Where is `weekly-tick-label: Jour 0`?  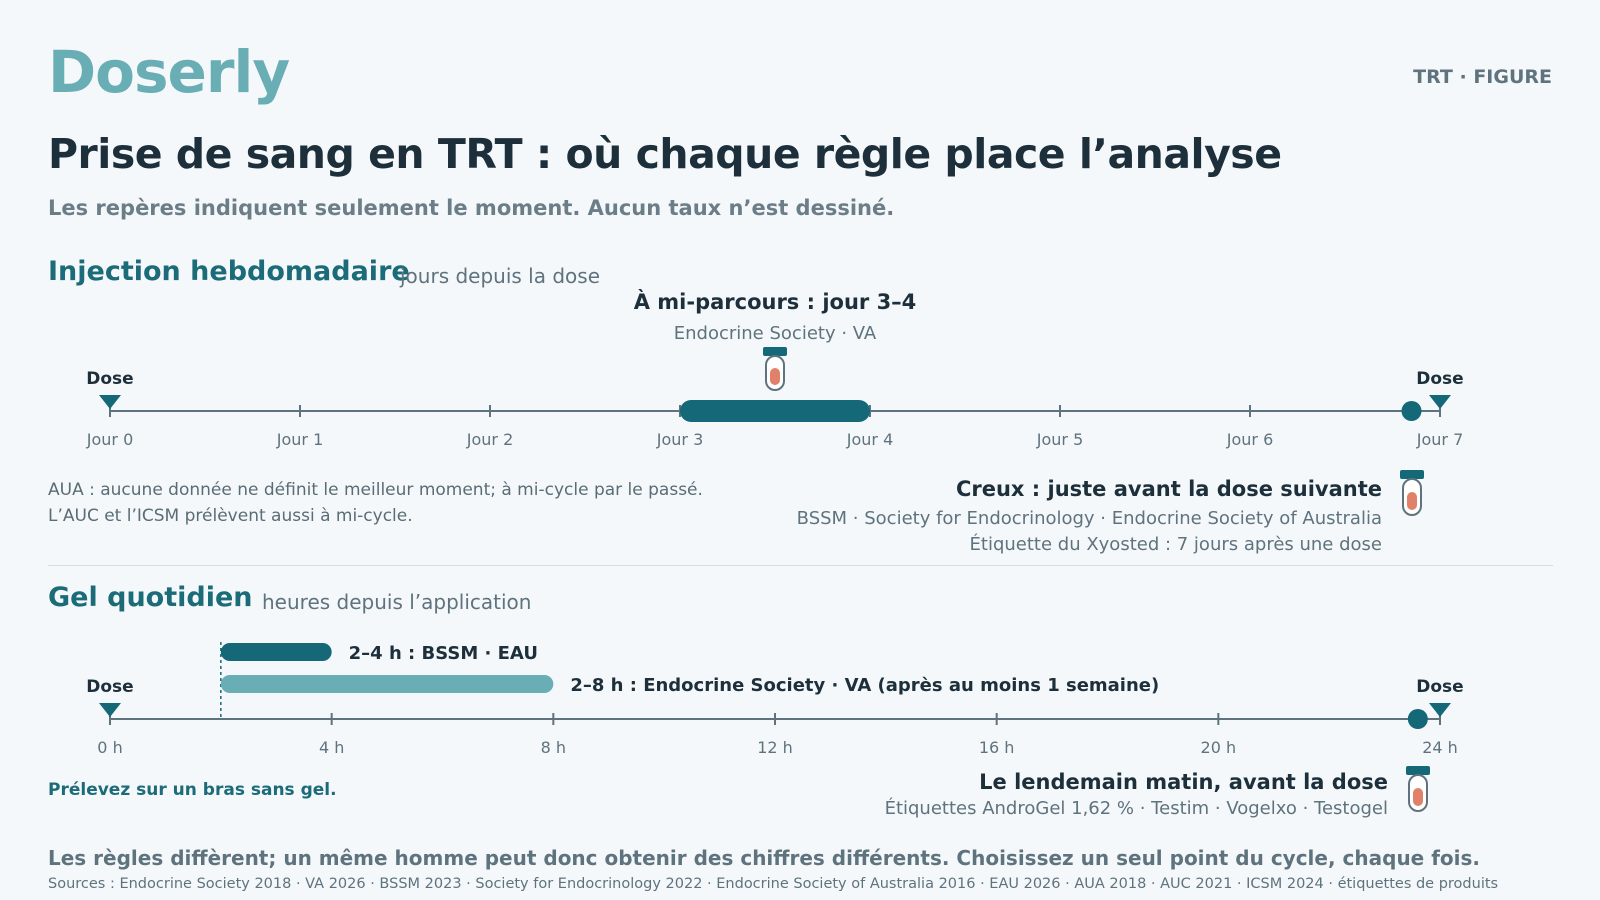 weekly-tick-label: Jour 0 is located at coordinates (110, 439).